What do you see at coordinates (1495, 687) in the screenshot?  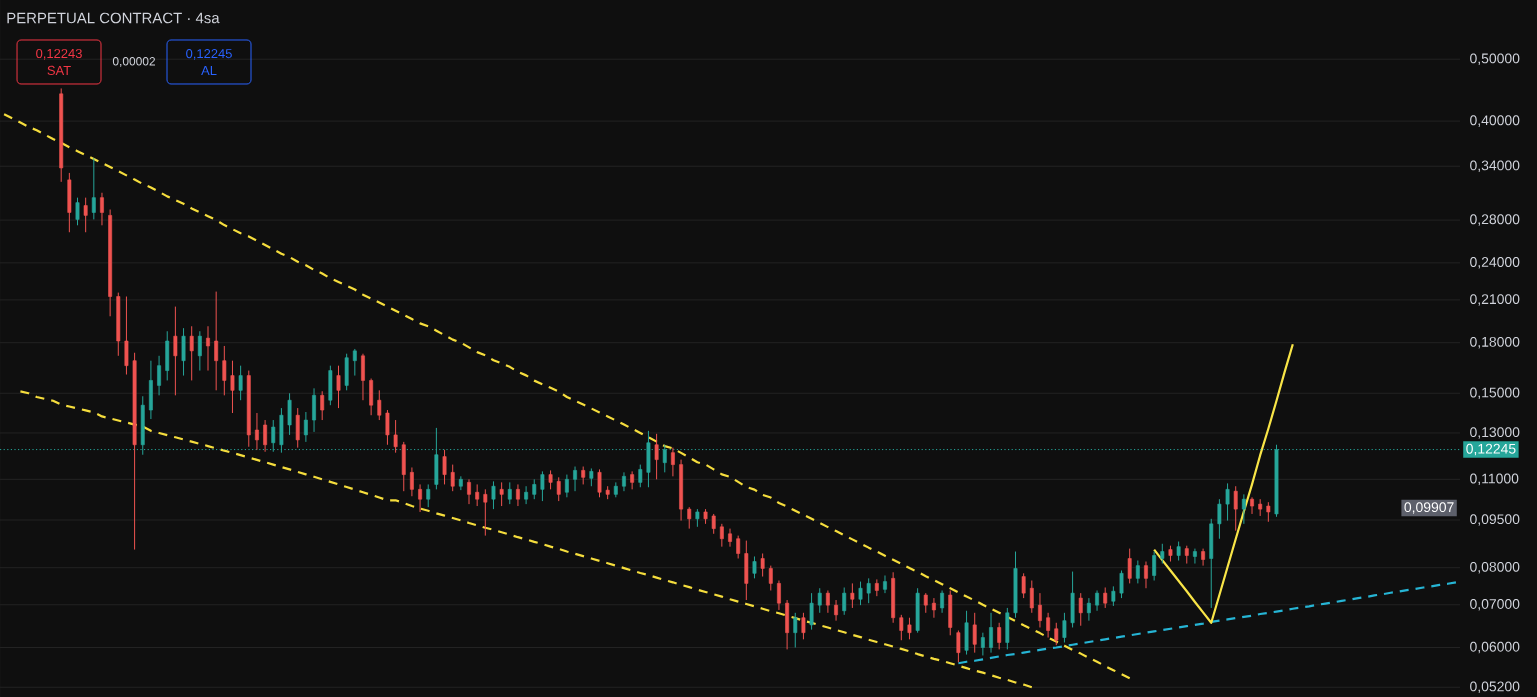 I see `y-tick-label: 0,05200` at bounding box center [1495, 687].